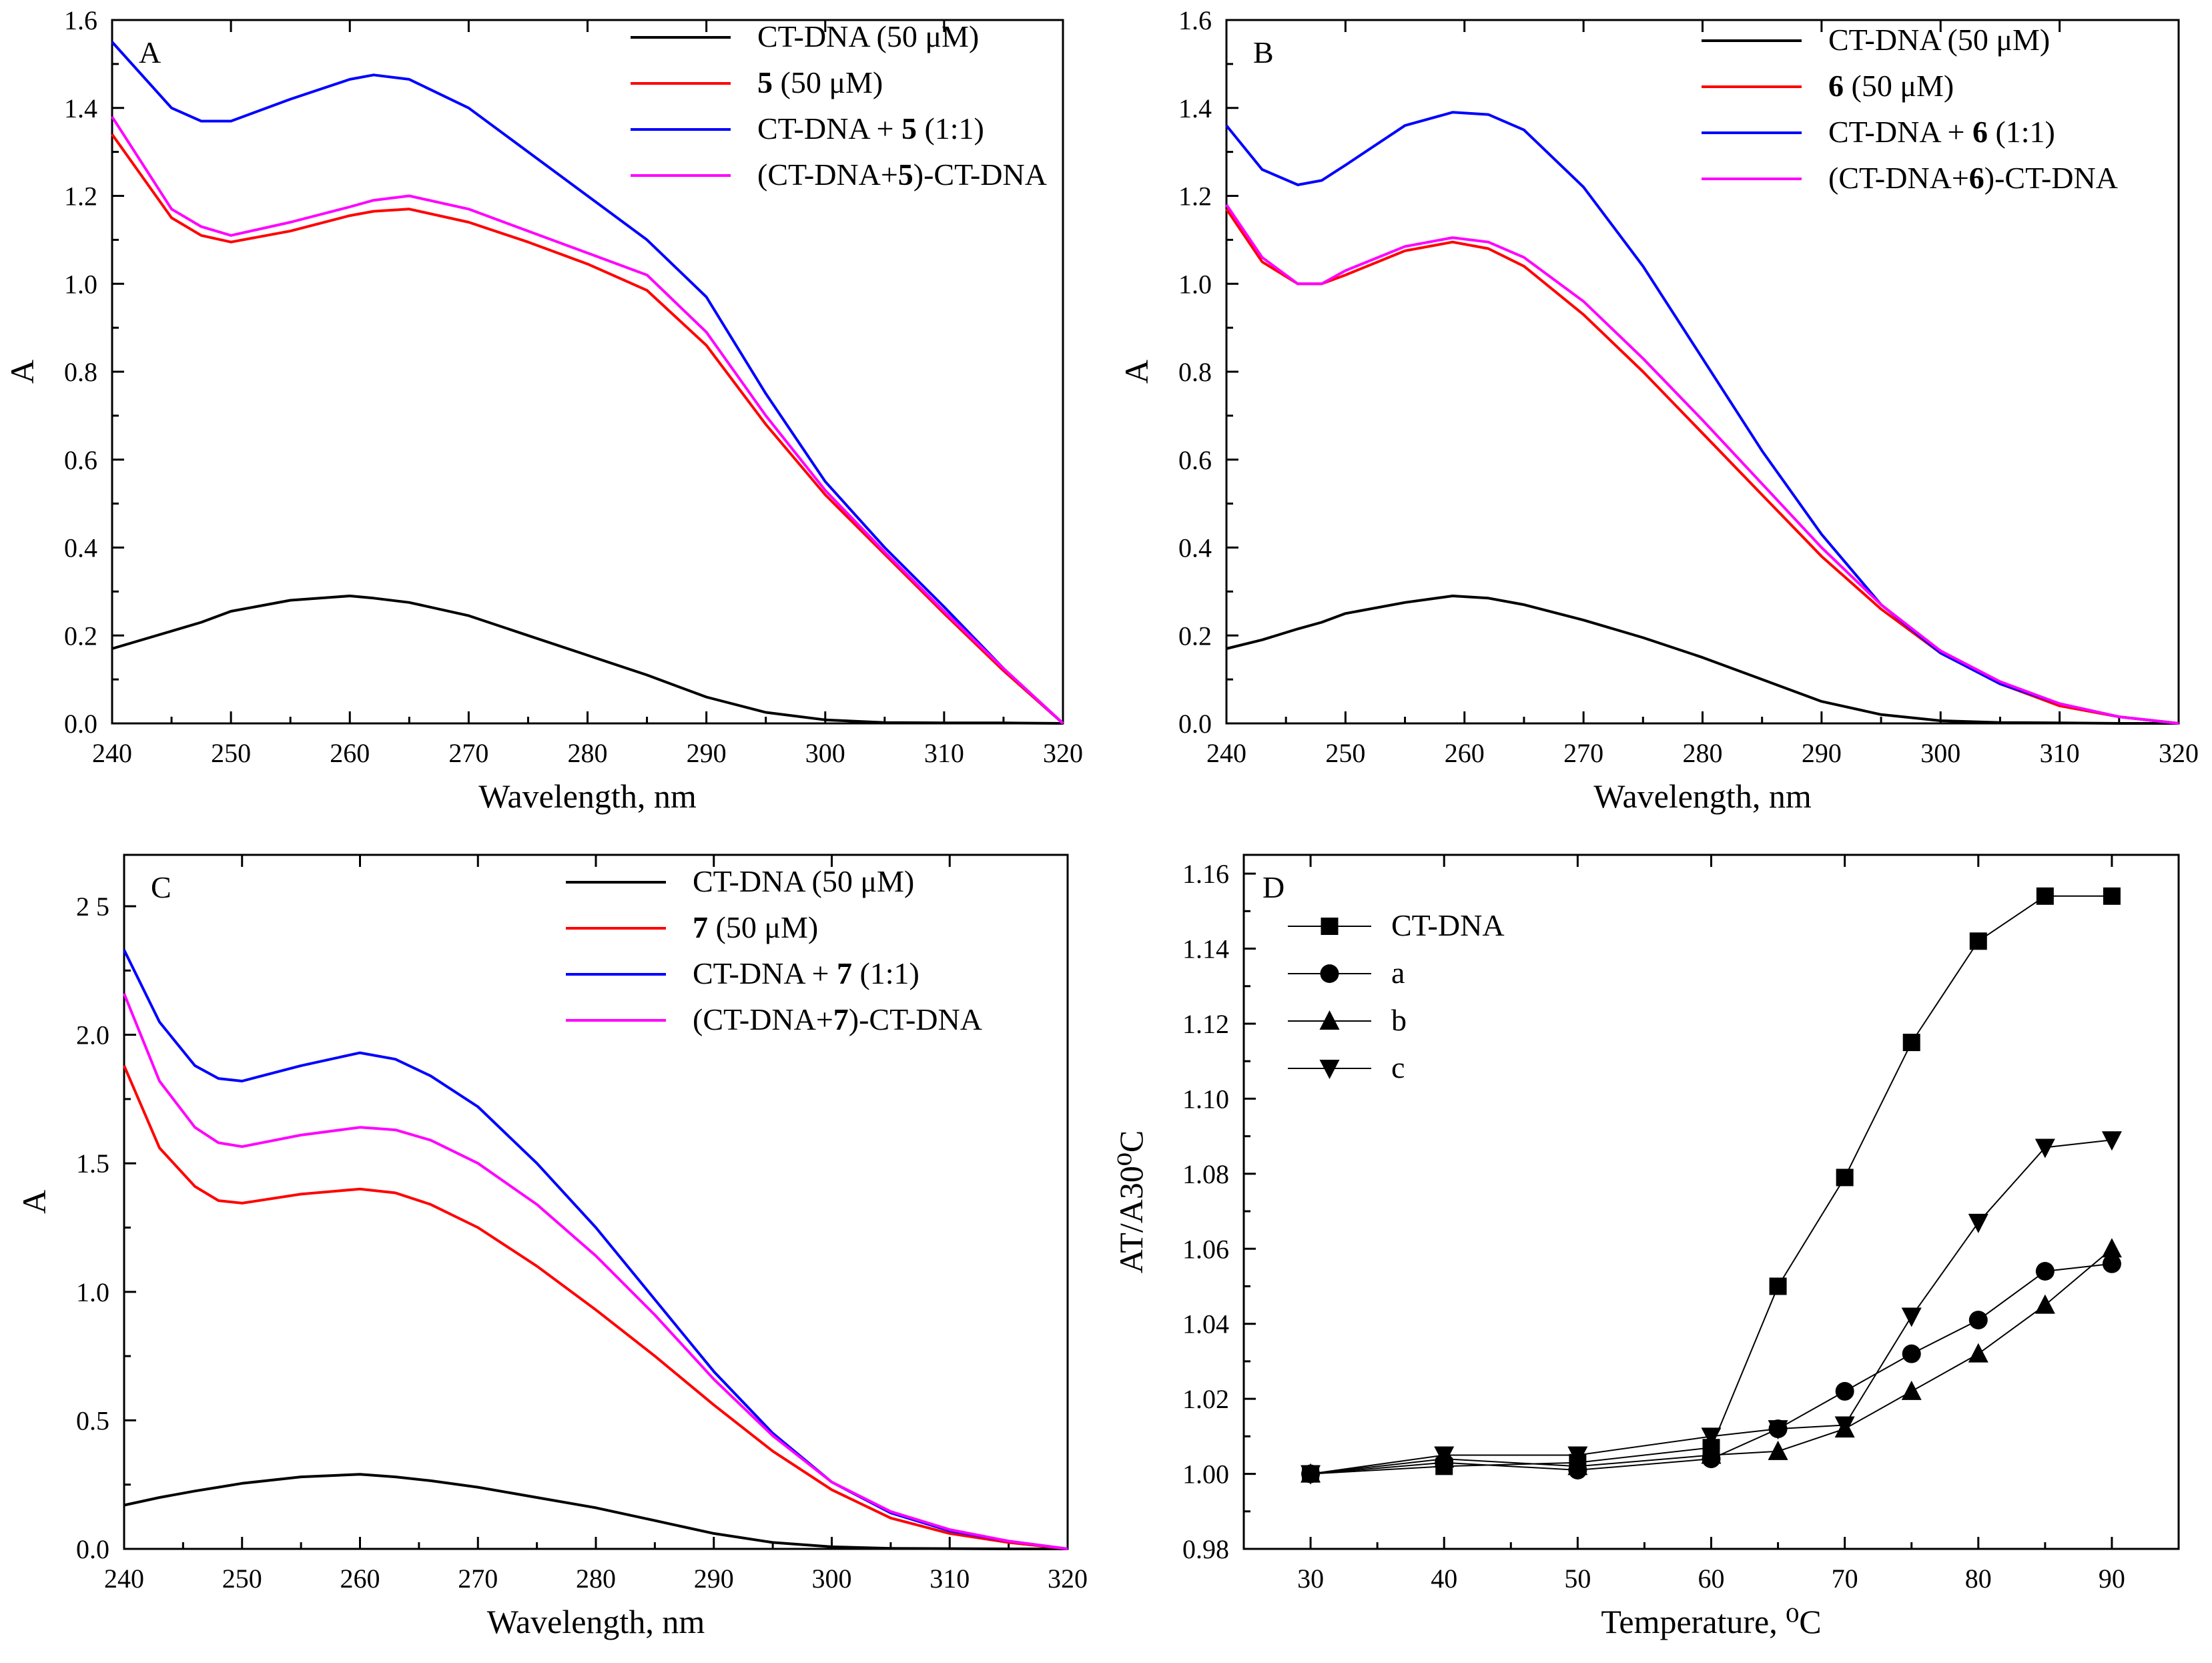  I want to click on x-tick-label: 30, so click(1310, 1579).